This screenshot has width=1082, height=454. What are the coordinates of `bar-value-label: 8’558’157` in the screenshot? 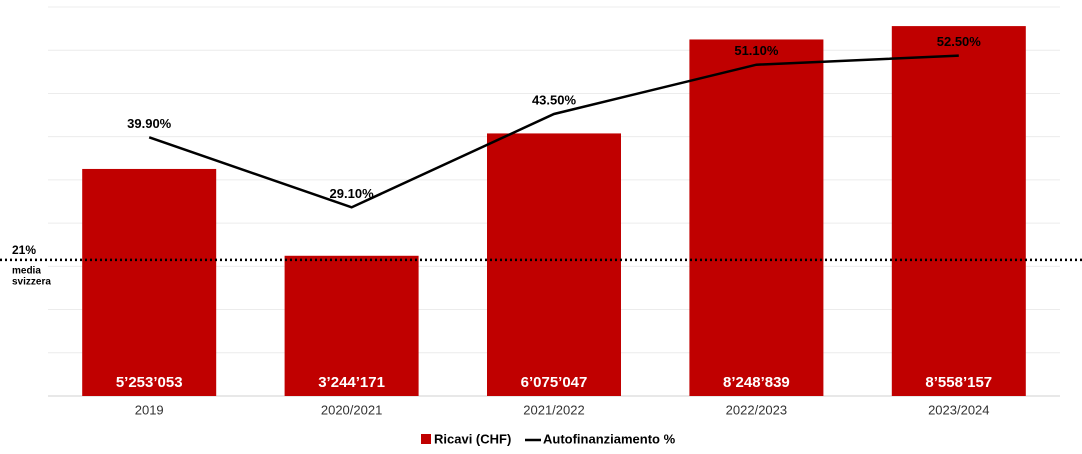 It's located at (958, 382).